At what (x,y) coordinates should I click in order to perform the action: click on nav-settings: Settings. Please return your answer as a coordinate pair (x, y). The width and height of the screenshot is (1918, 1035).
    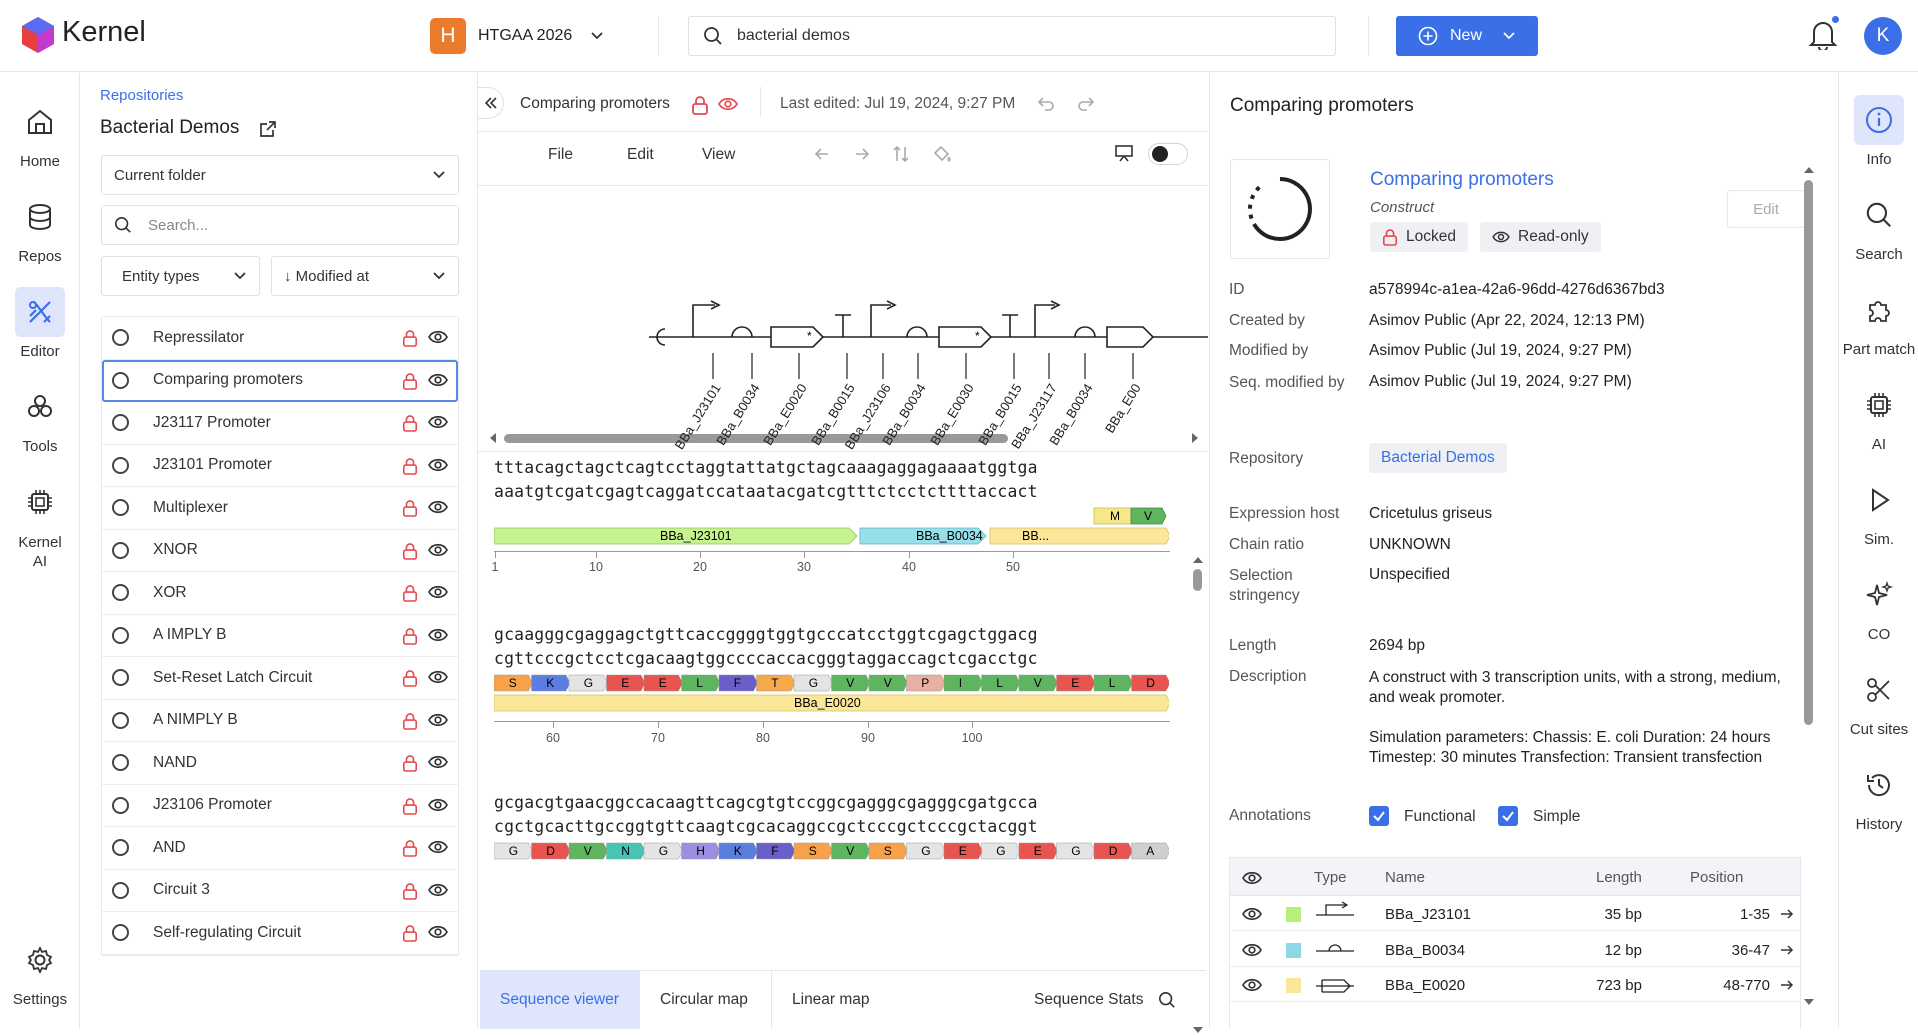
    Looking at the image, I should click on (40, 971).